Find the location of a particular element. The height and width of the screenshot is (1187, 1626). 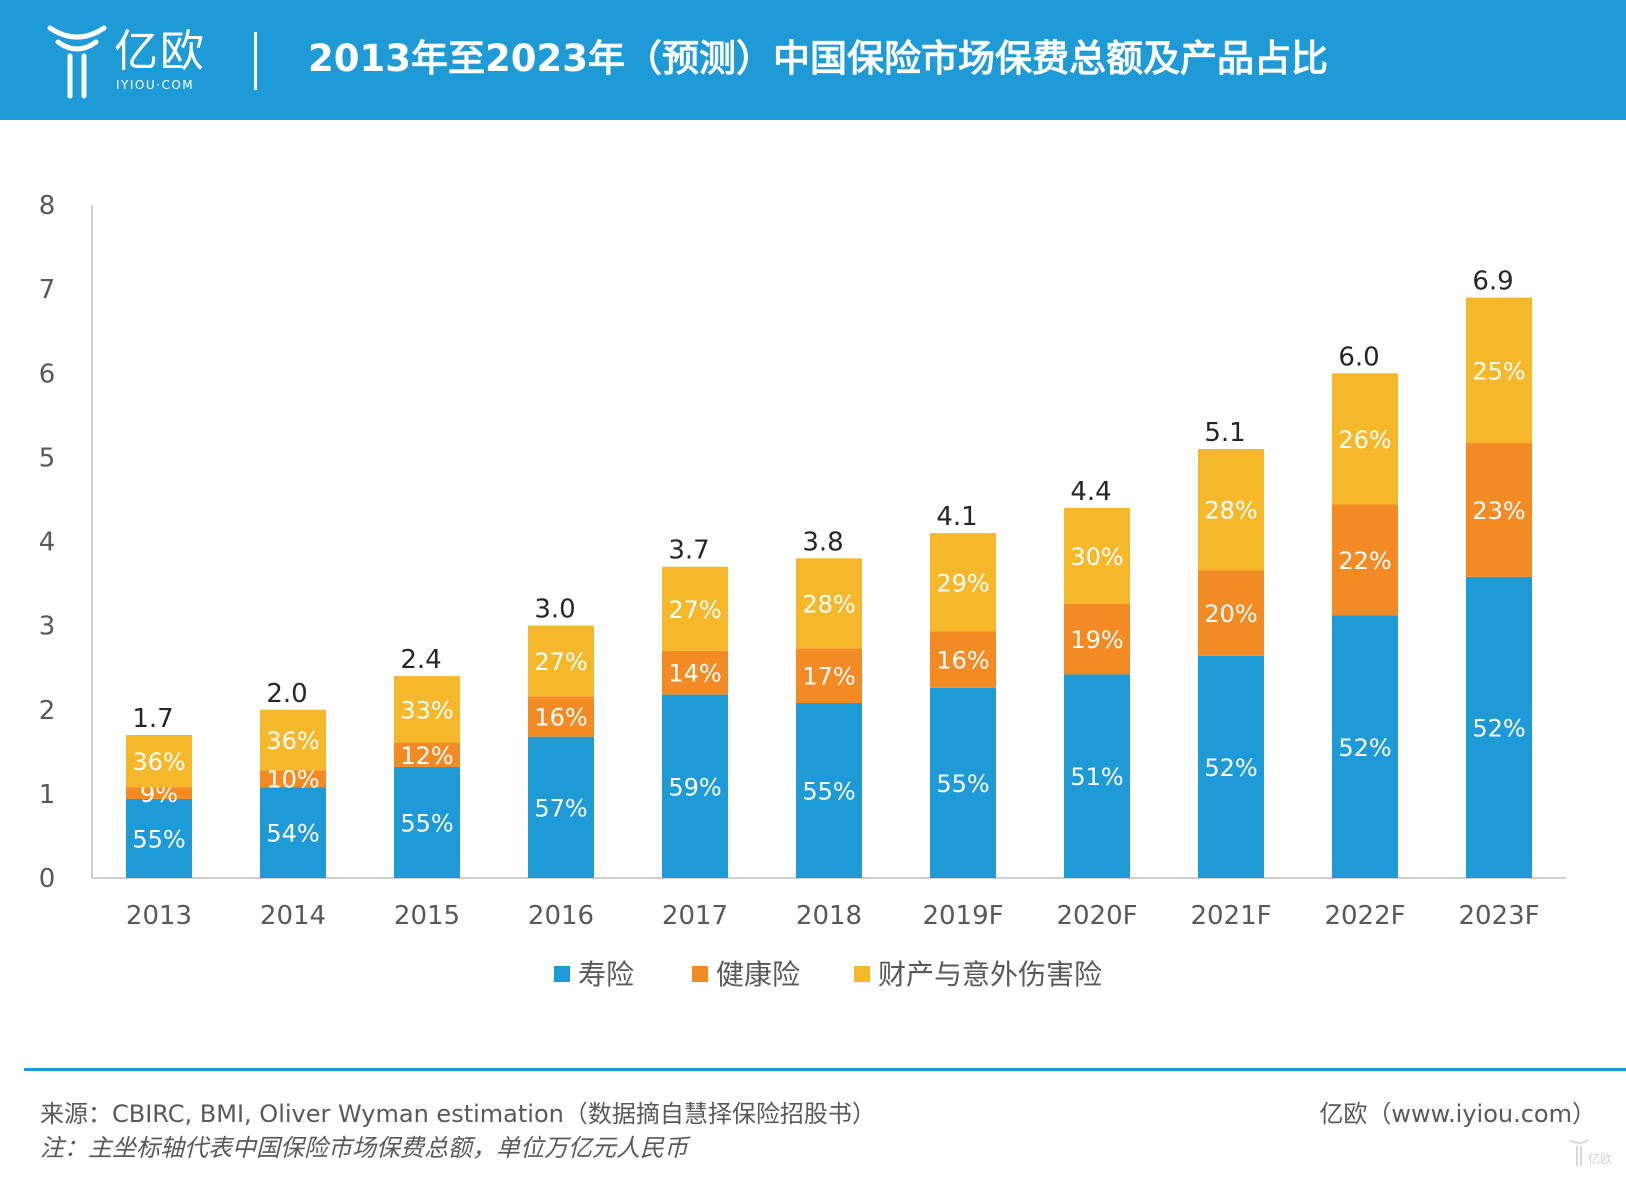

segment-percent-label: 29% is located at coordinates (962, 583).